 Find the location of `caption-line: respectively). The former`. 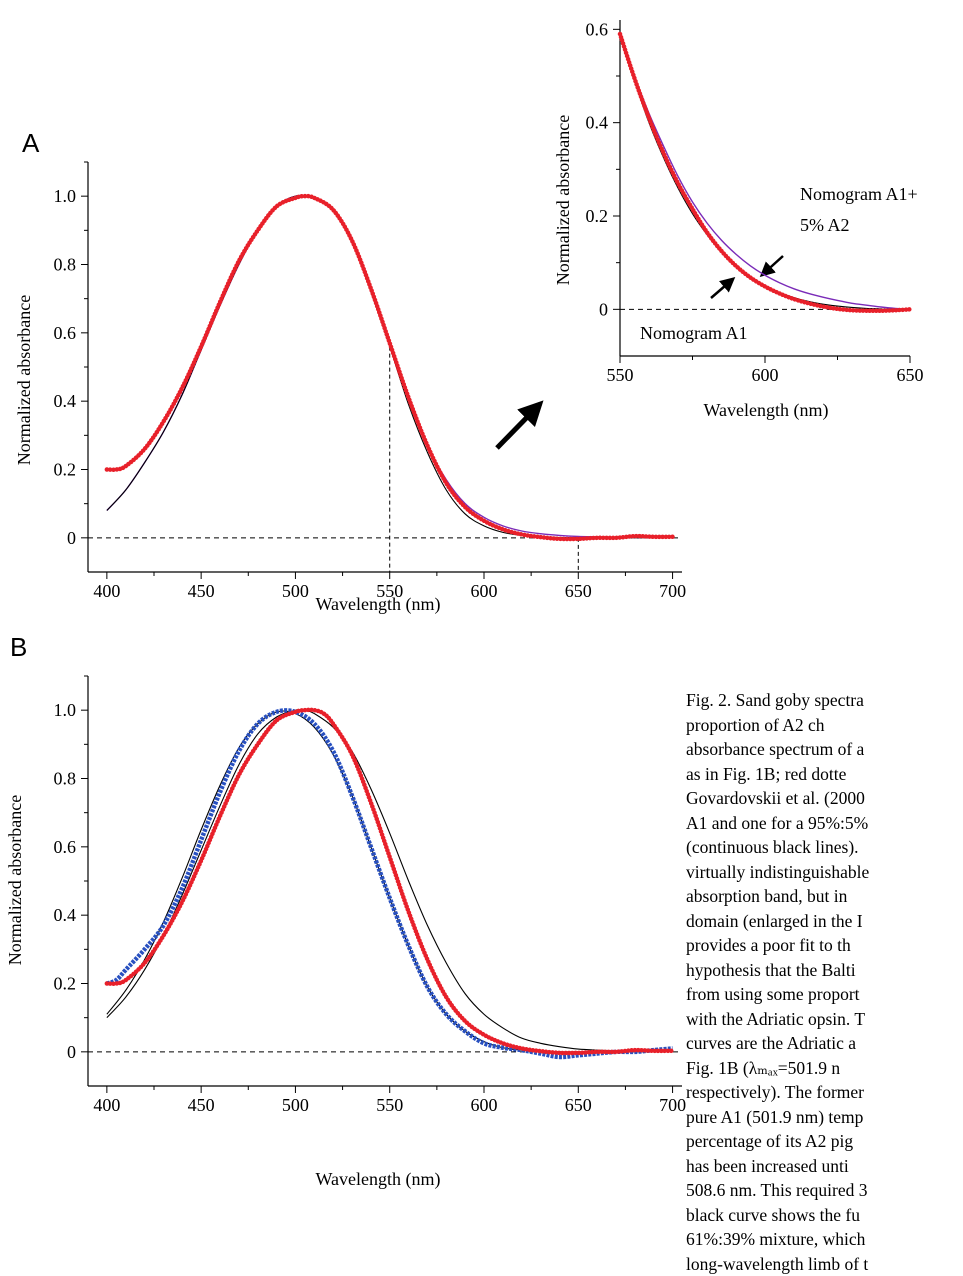

caption-line: respectively). The former is located at coordinates (821, 1092).